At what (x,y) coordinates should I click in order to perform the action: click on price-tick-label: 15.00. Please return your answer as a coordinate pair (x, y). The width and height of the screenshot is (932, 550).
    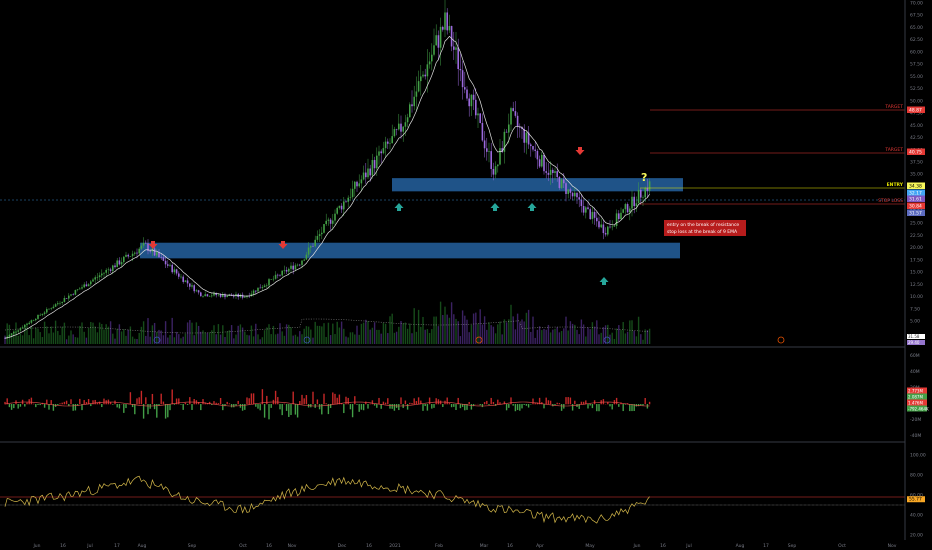
    Looking at the image, I should click on (916, 273).